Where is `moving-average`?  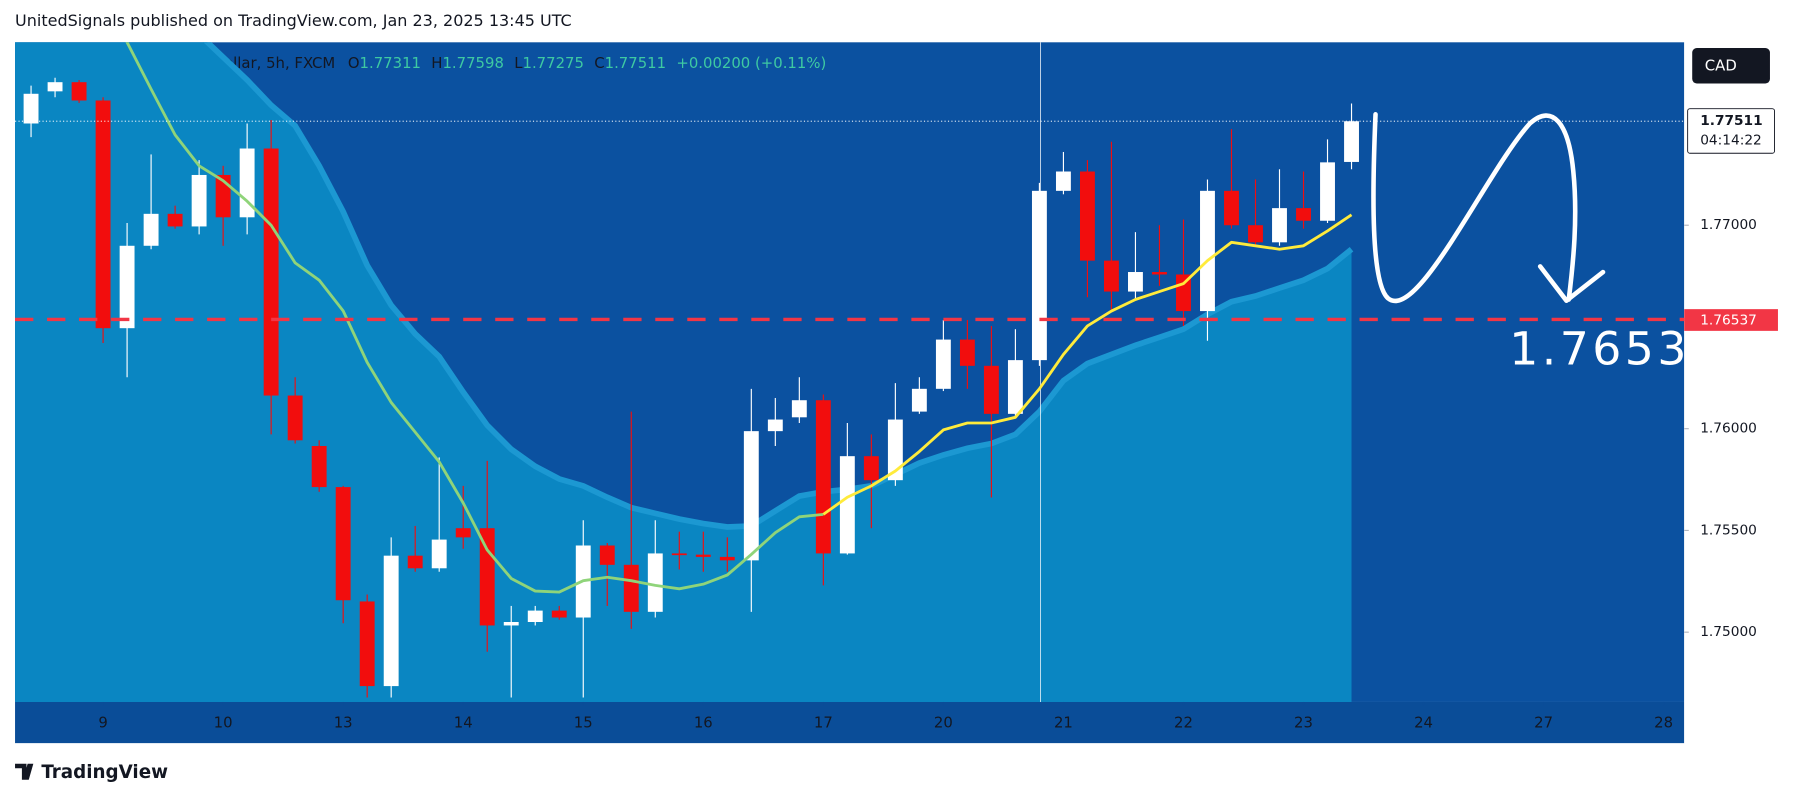 moving-average is located at coordinates (1087, 364).